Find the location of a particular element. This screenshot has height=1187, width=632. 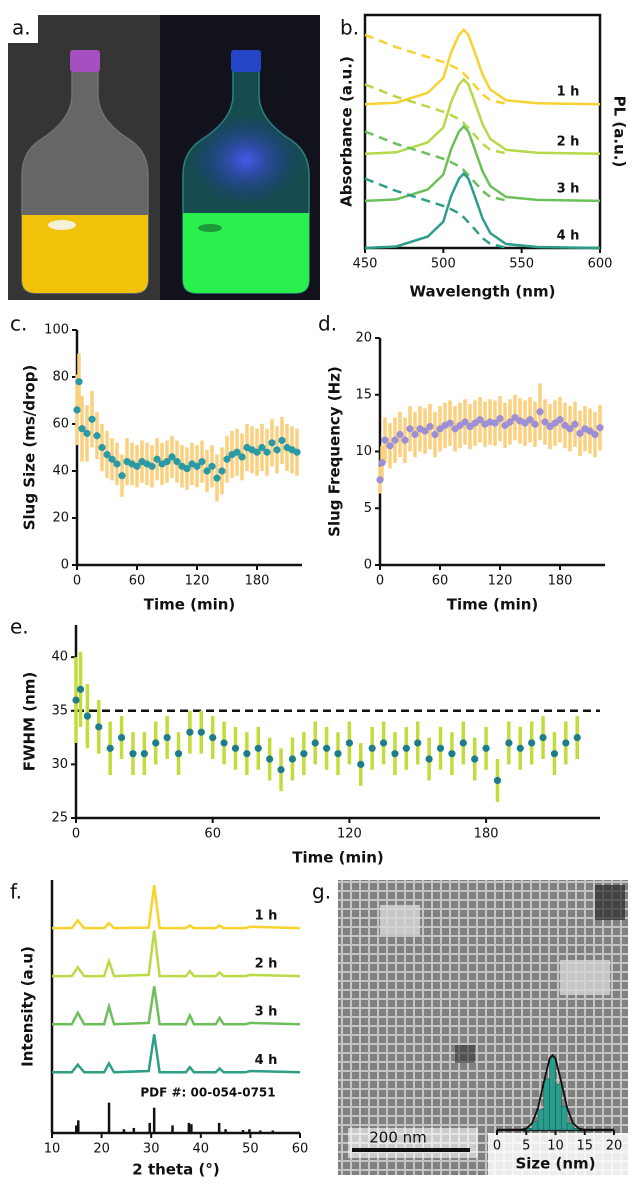

tem-image is located at coordinates (483, 1027).